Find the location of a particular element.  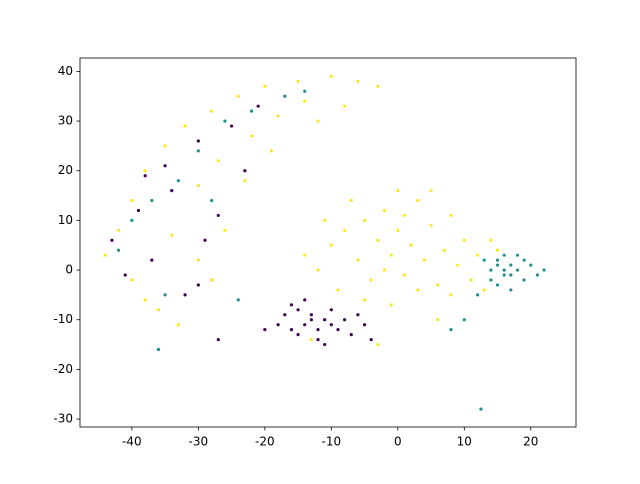

x-tick-label: -20 is located at coordinates (265, 442).